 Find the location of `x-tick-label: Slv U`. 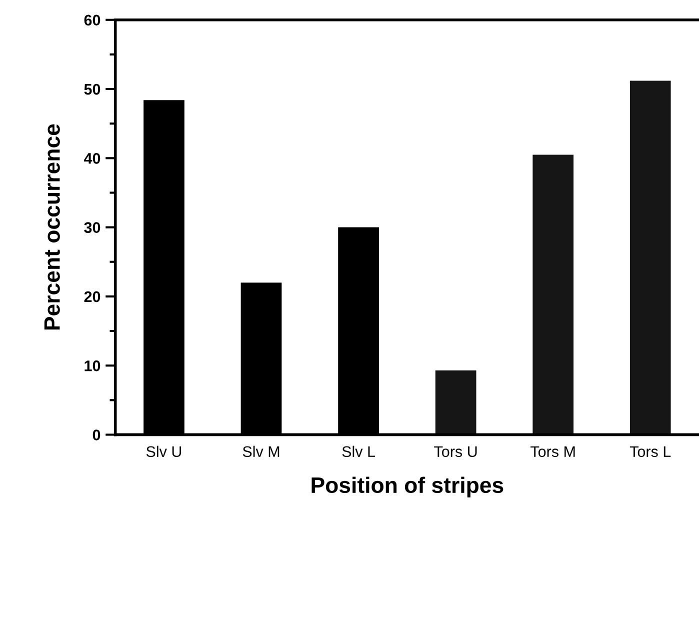

x-tick-label: Slv U is located at coordinates (164, 452).